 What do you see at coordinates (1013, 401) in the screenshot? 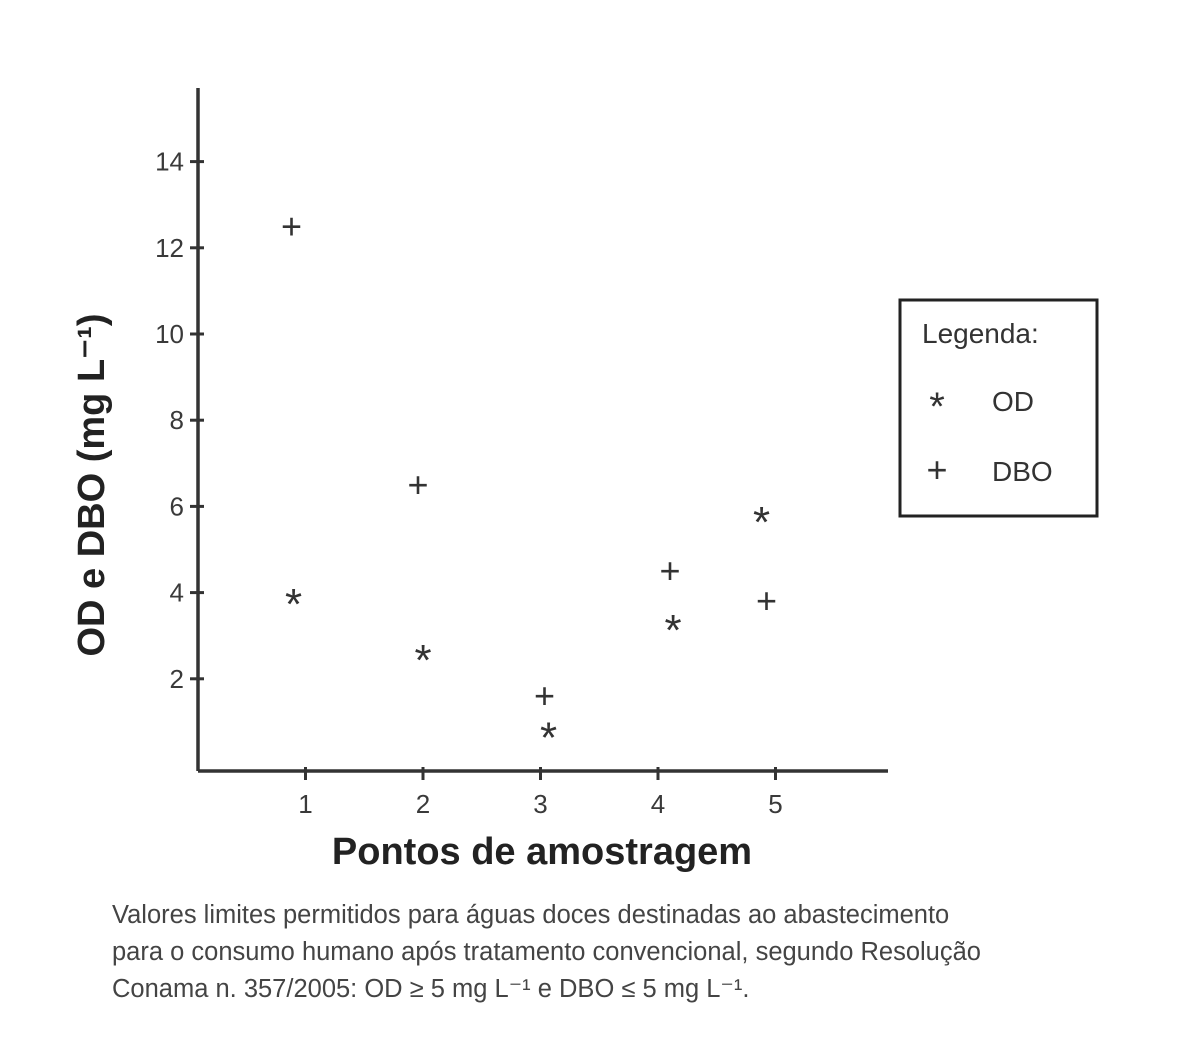
I see `legend-label-od: OD` at bounding box center [1013, 401].